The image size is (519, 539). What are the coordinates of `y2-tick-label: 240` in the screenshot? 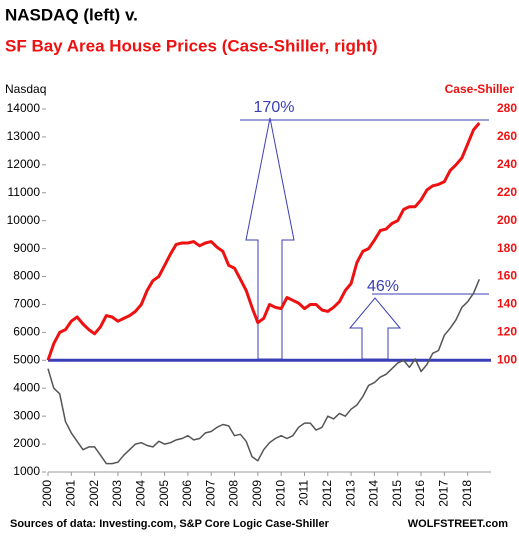 It's located at (507, 164).